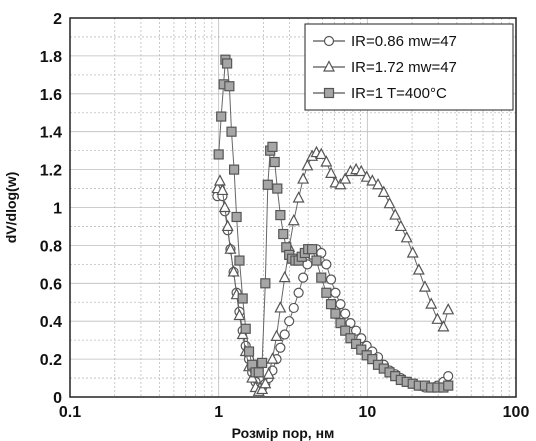 The image size is (536, 441). Describe the element at coordinates (51, 57) in the screenshot. I see `y-tick-label: 1.8` at that location.